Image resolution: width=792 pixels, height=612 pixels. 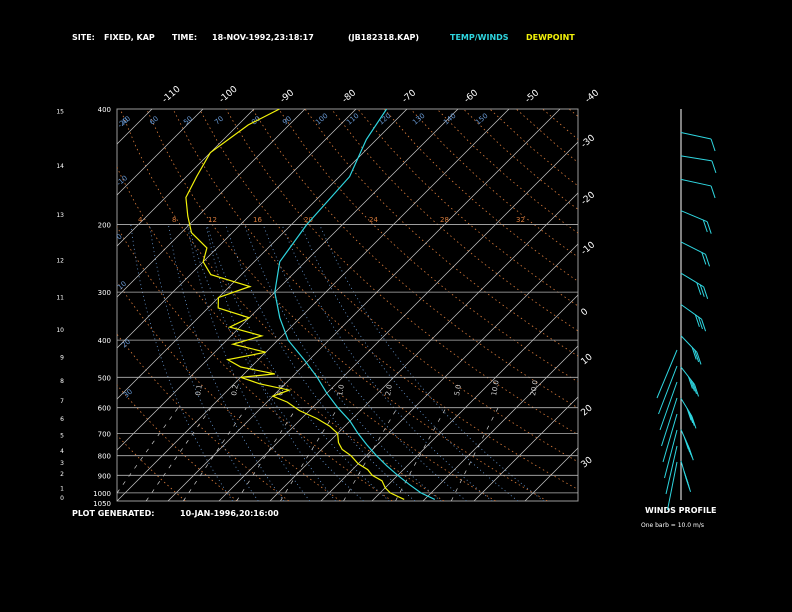 I want to click on pressure-tick-label: 600, so click(x=104, y=409).